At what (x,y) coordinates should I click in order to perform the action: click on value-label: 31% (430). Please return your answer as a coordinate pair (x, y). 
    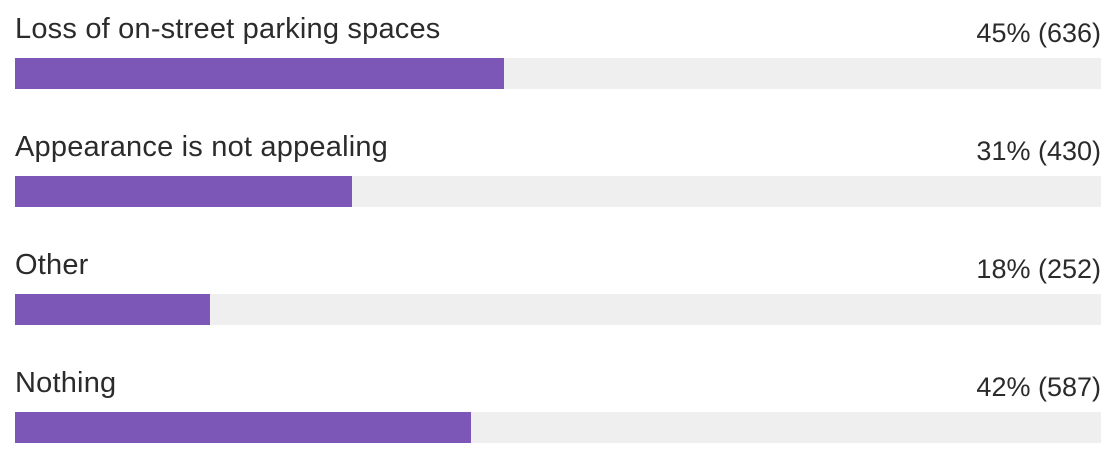
    Looking at the image, I should click on (1038, 151).